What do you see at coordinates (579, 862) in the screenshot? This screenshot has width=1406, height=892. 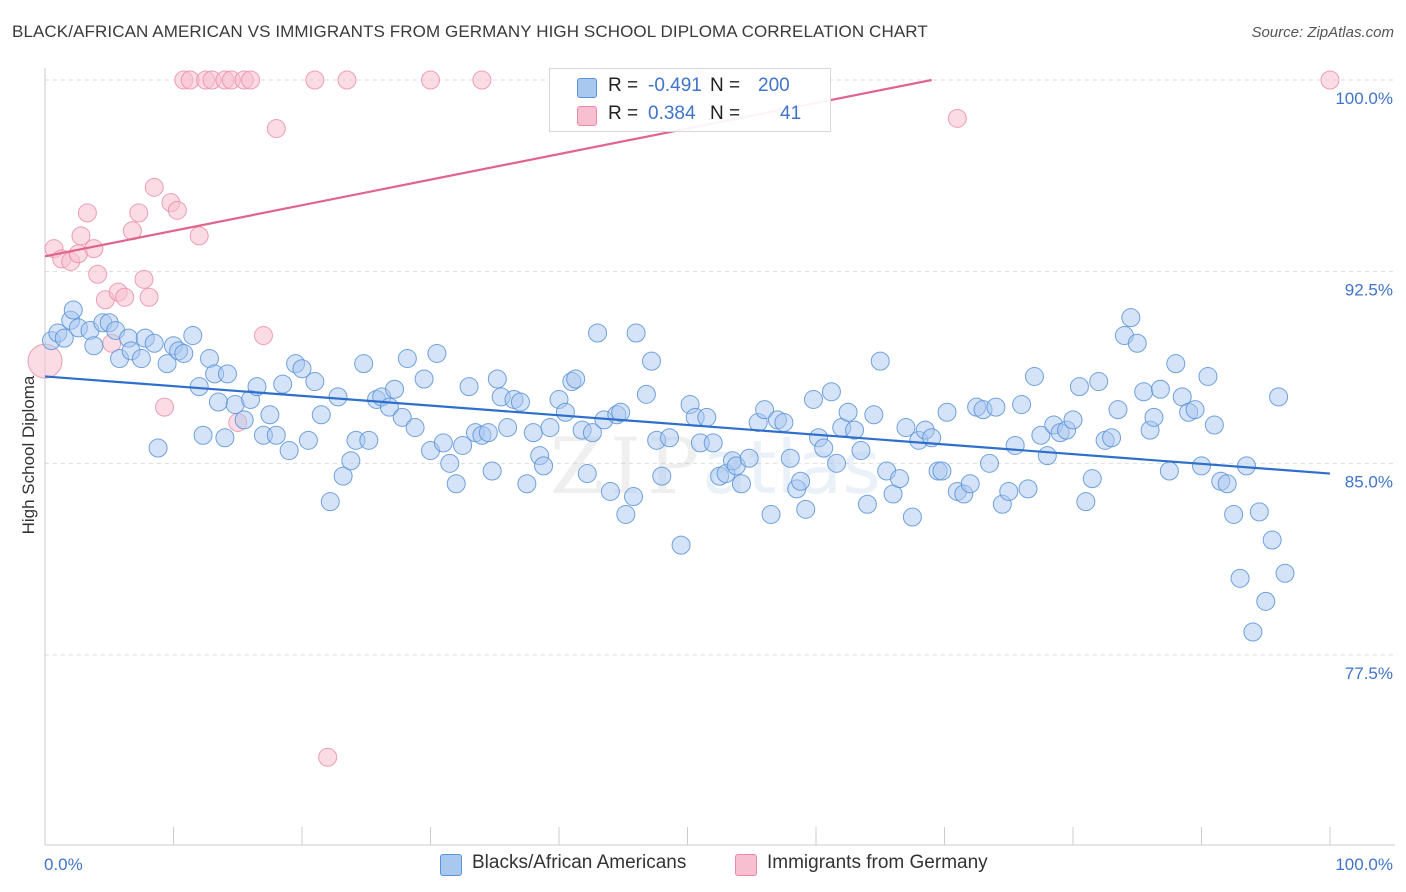 I see `legend-label: Blacks/African Americans` at bounding box center [579, 862].